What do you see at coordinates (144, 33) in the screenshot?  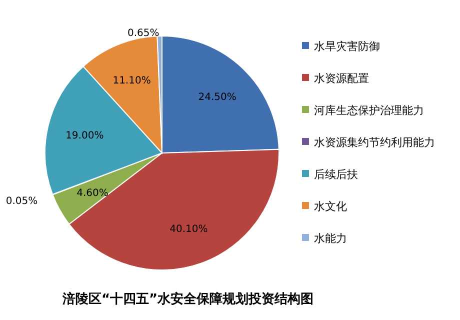 I see `data-label: 0.65%` at bounding box center [144, 33].